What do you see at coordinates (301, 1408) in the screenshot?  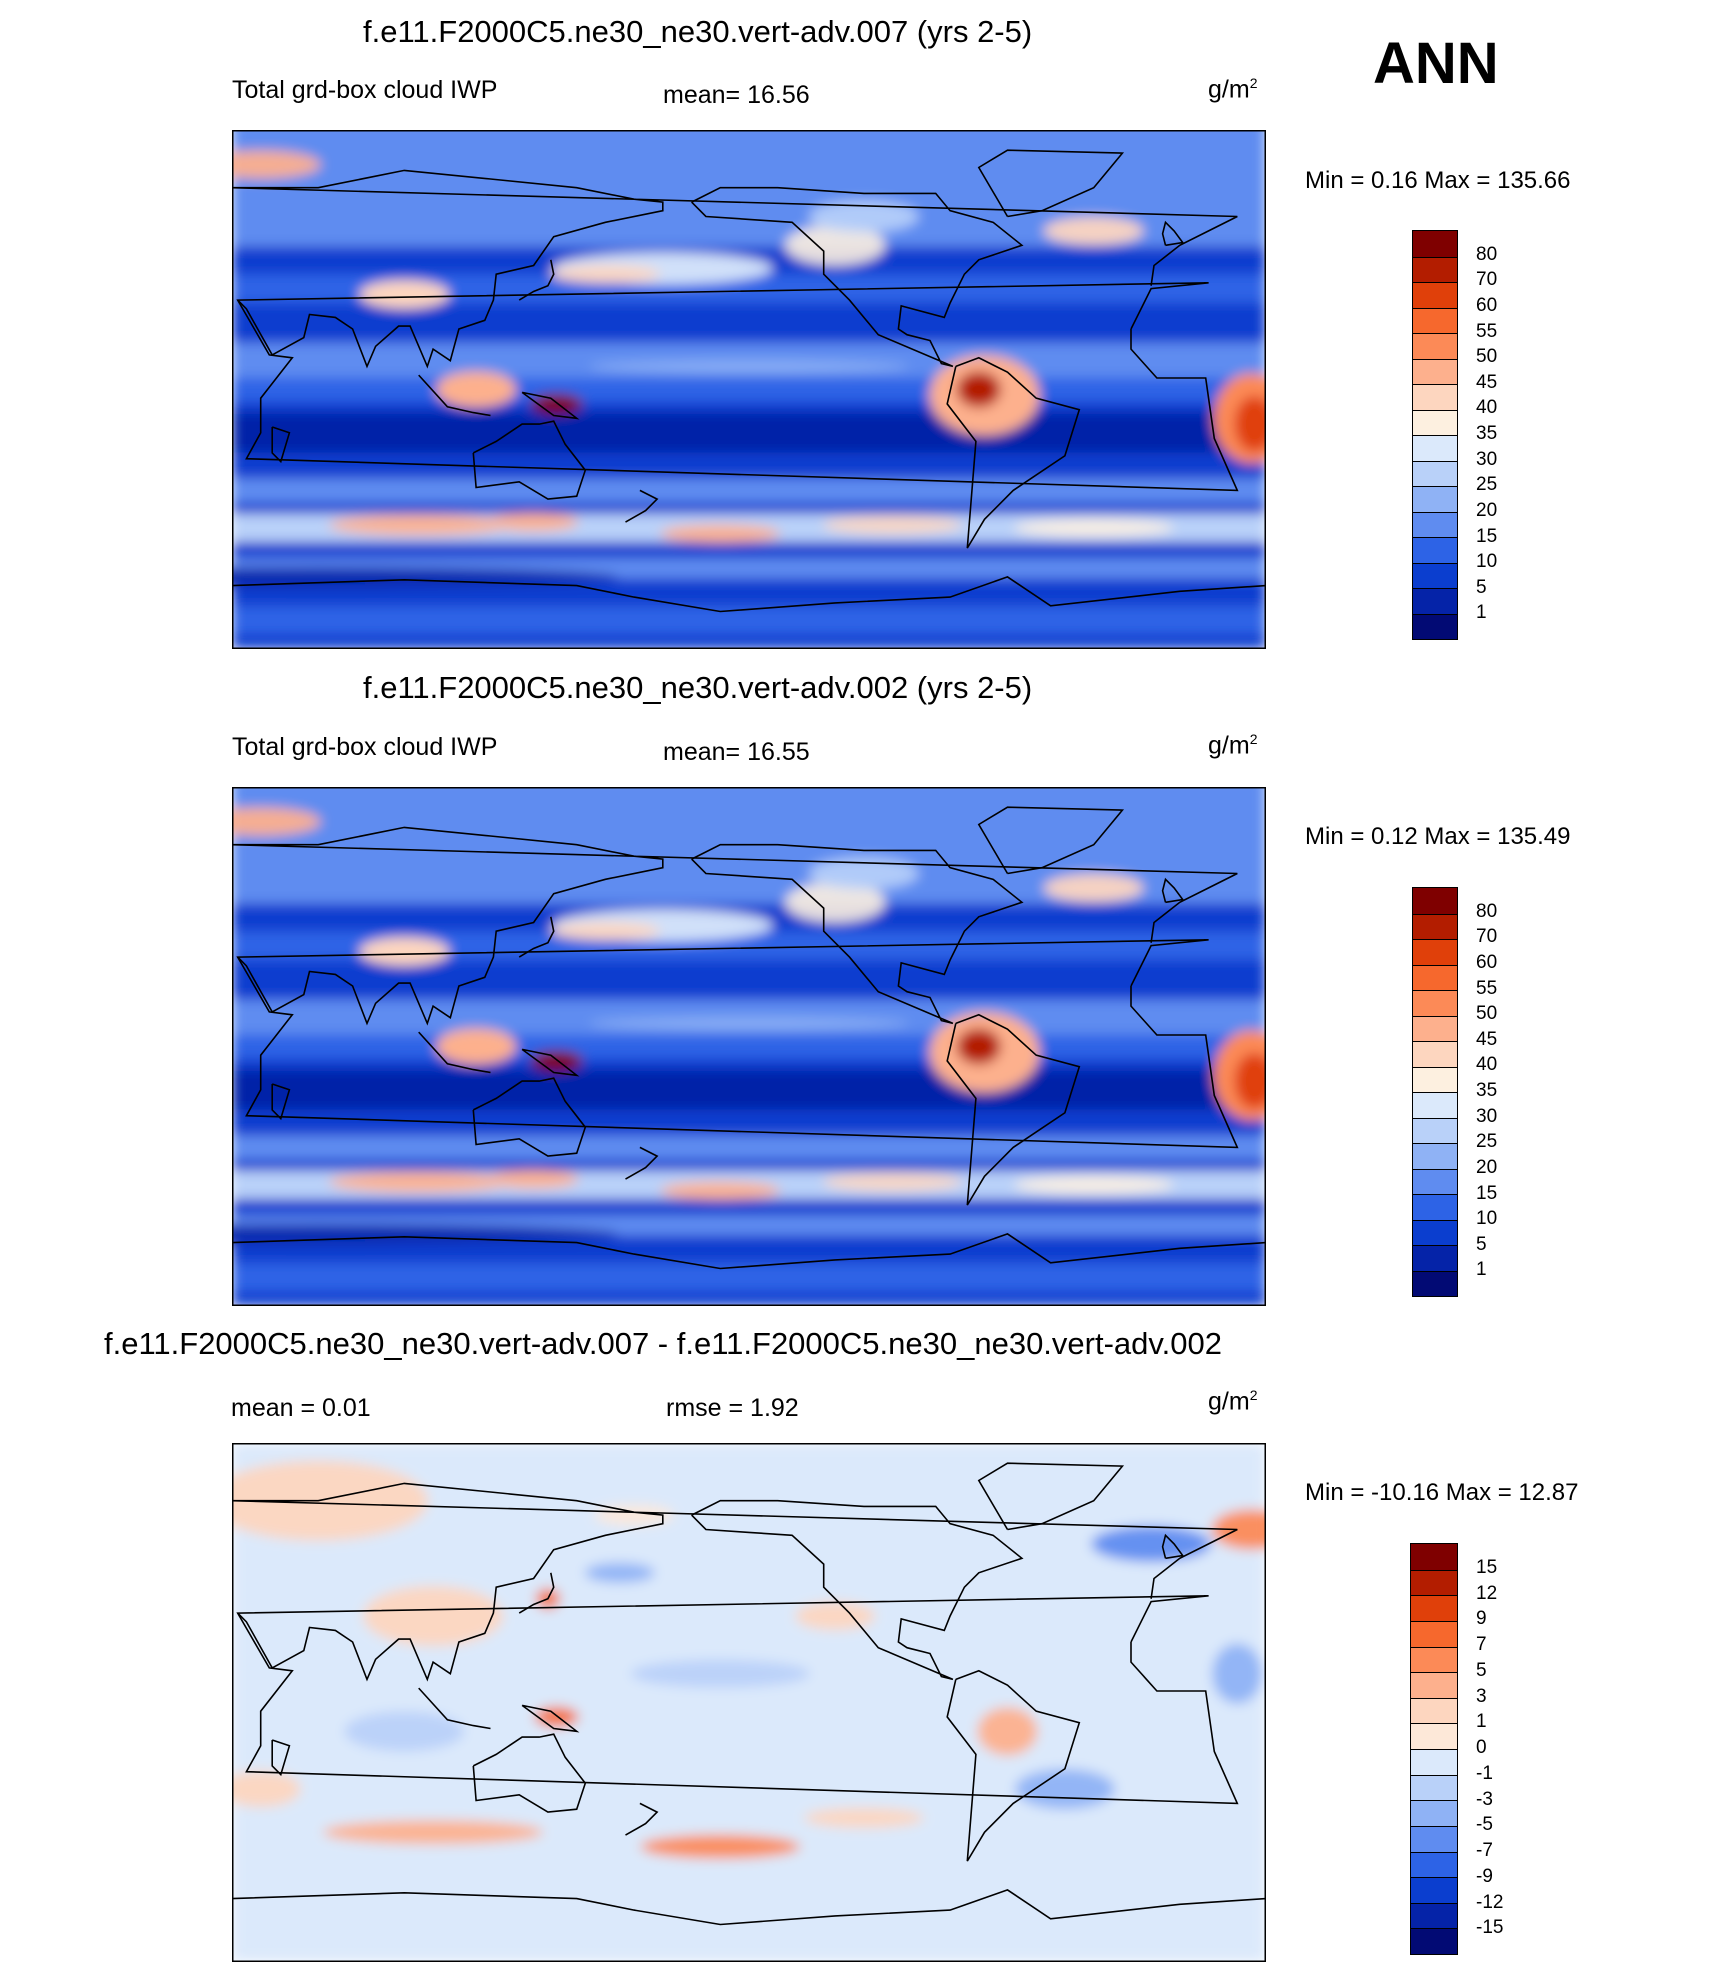 I see `panel-3-mean-label: mean = 0.01` at bounding box center [301, 1408].